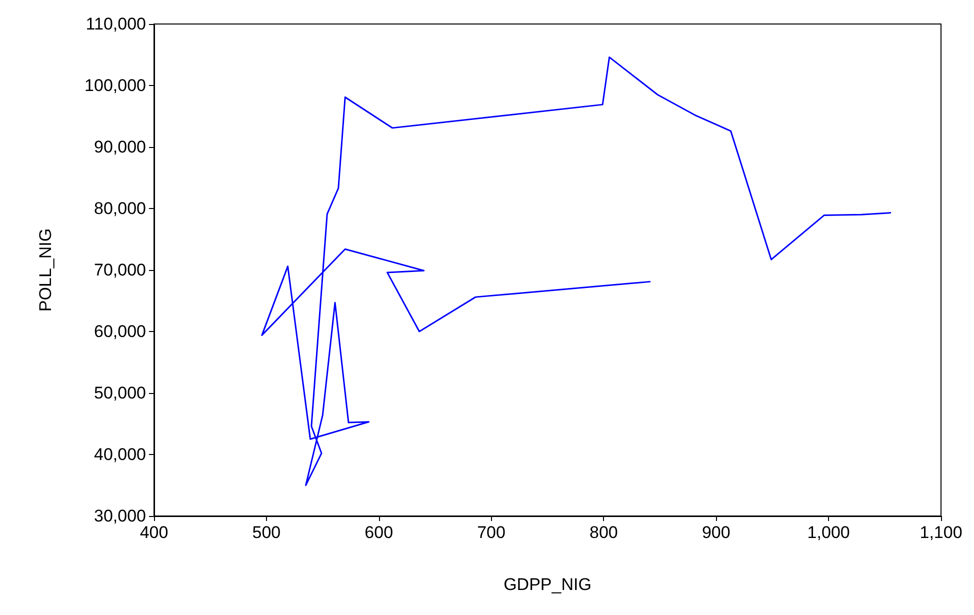 This screenshot has height=615, width=974. Describe the element at coordinates (716, 532) in the screenshot. I see `x-tick-label: 900` at that location.